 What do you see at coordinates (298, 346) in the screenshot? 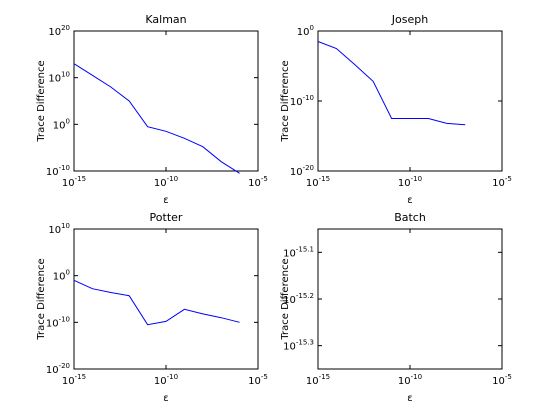
I see `y-tick-label: 10-15.3` at bounding box center [298, 346].